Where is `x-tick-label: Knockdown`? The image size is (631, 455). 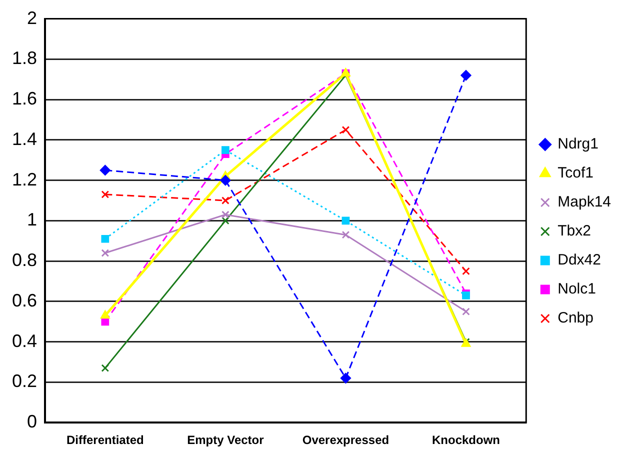
x-tick-label: Knockdown is located at coordinates (466, 440).